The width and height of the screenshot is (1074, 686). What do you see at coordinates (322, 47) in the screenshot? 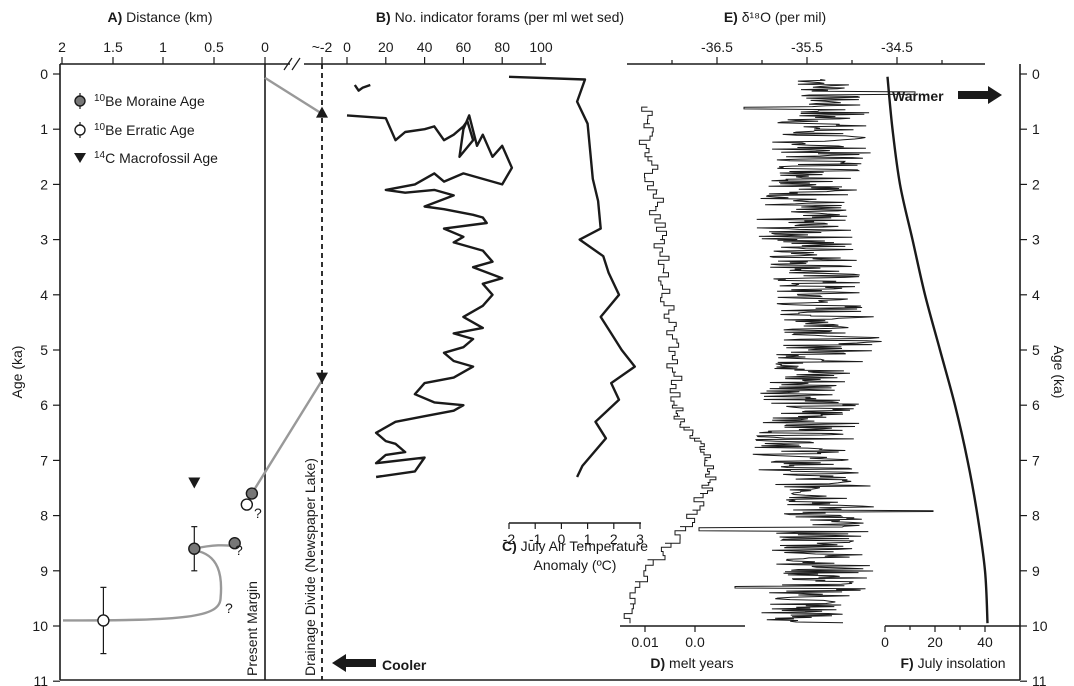
I see `distance-tick-label: ~-2` at bounding box center [322, 47].